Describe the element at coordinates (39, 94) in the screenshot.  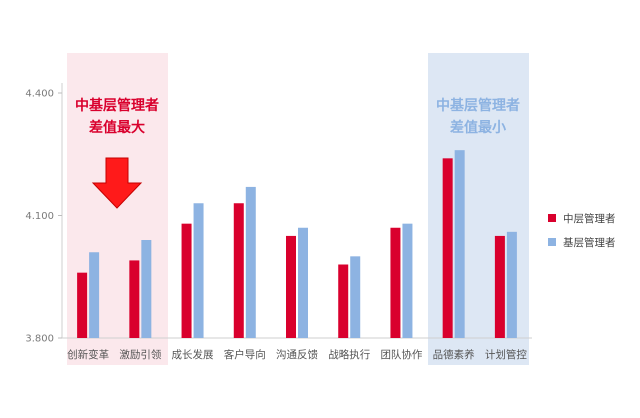
I see `y-tick-label: 4.400` at that location.